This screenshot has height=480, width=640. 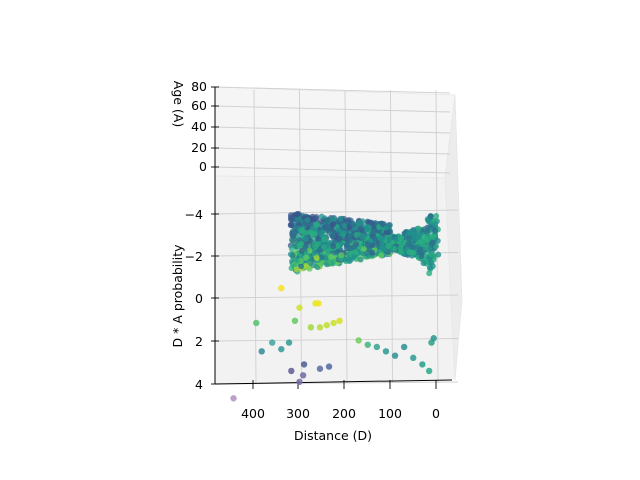 What do you see at coordinates (199, 341) in the screenshot?
I see `z-tick-label: 2` at bounding box center [199, 341].